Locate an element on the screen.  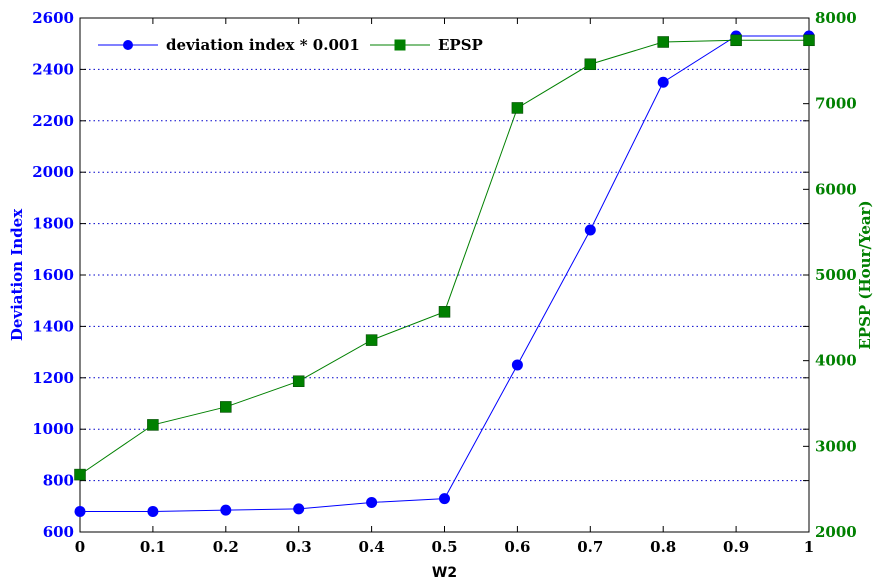
x-tick-label: 0 is located at coordinates (80, 547).